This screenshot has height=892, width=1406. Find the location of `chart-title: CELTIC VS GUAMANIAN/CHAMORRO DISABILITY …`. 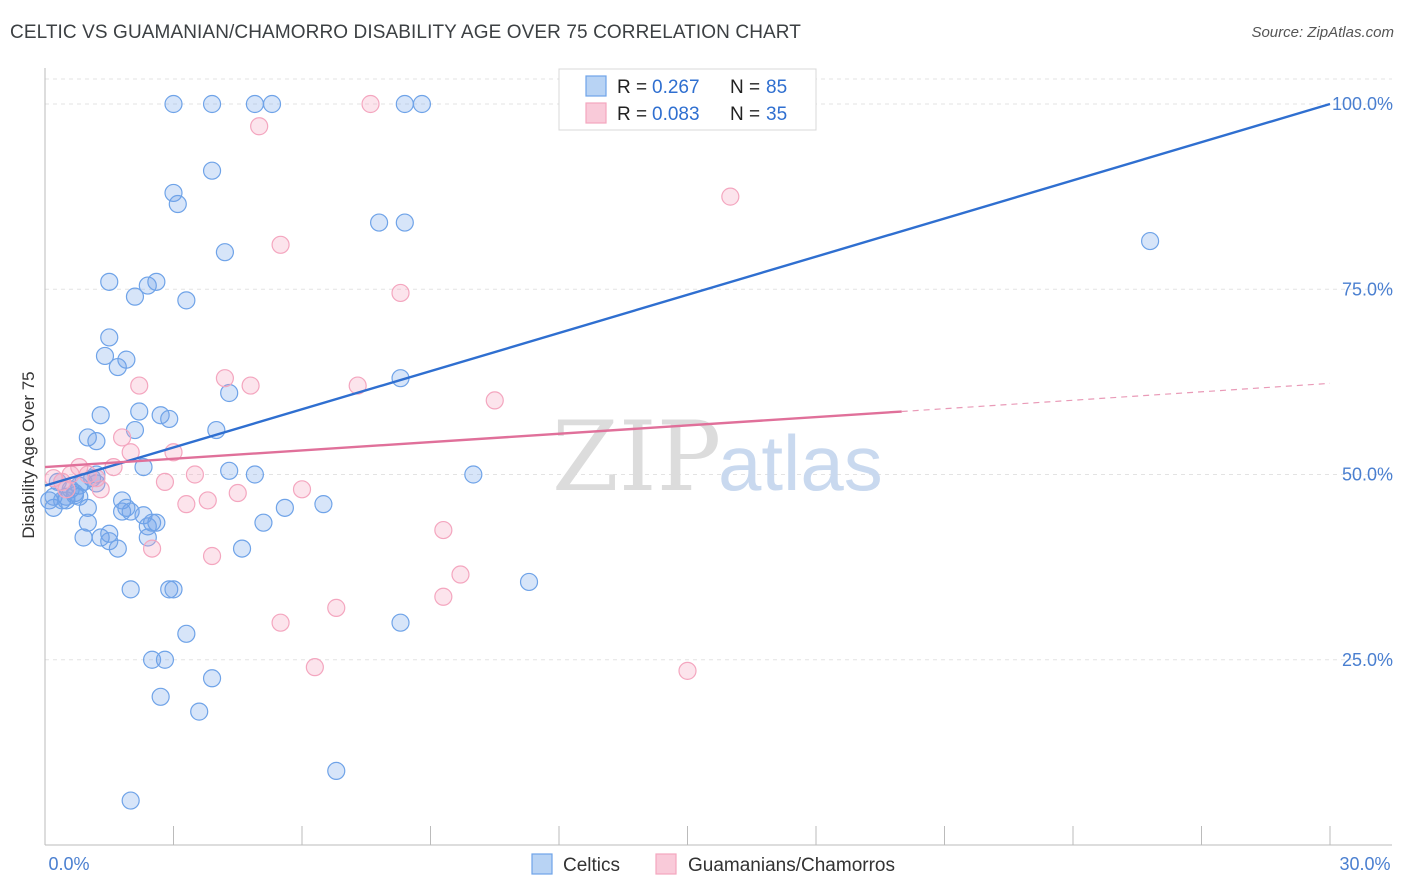

chart-title: CELTIC VS GUAMANIAN/CHAMORRO DISABILITY … is located at coordinates (405, 32).